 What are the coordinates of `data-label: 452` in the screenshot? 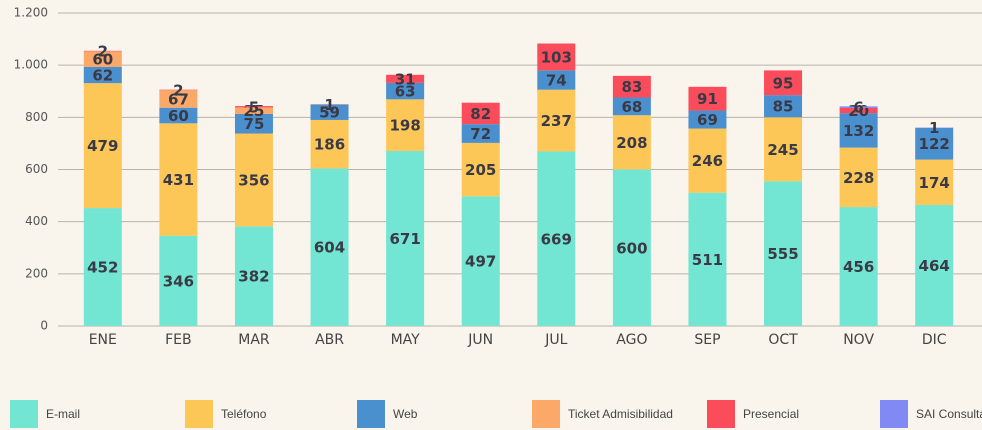 It's located at (102, 268).